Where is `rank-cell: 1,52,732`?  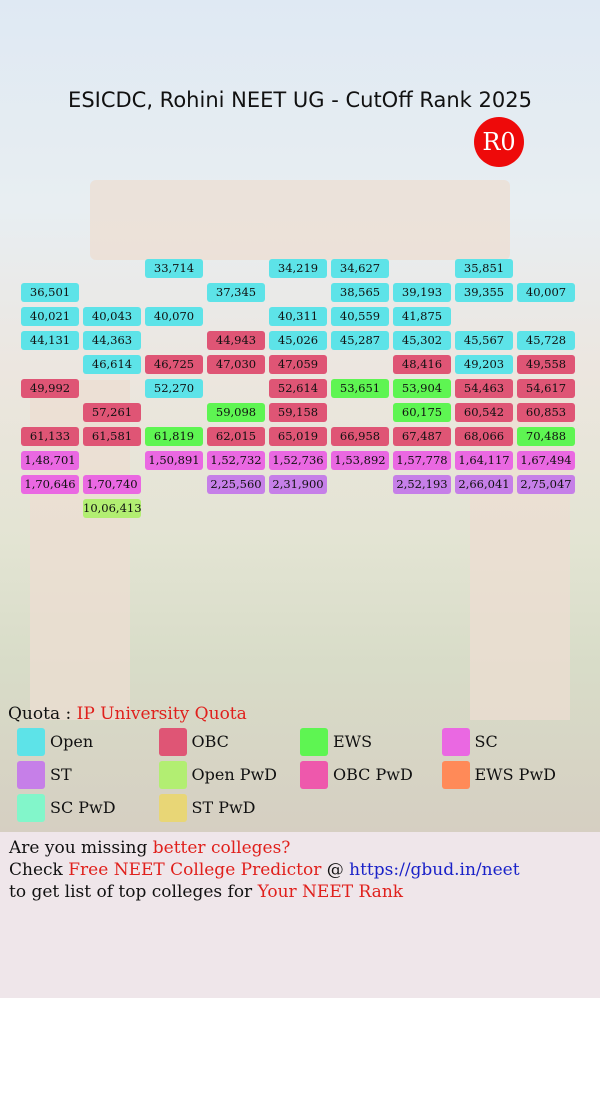
rank-cell: 1,52,732 is located at coordinates (236, 460).